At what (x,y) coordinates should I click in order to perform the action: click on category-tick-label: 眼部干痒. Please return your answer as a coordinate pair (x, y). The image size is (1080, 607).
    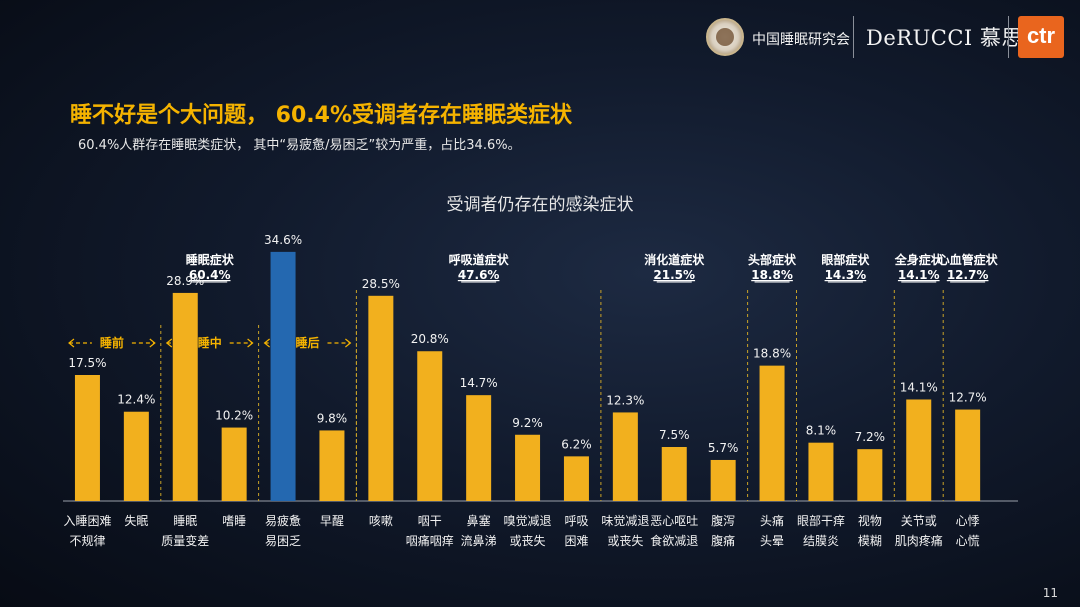
    Looking at the image, I should click on (821, 520).